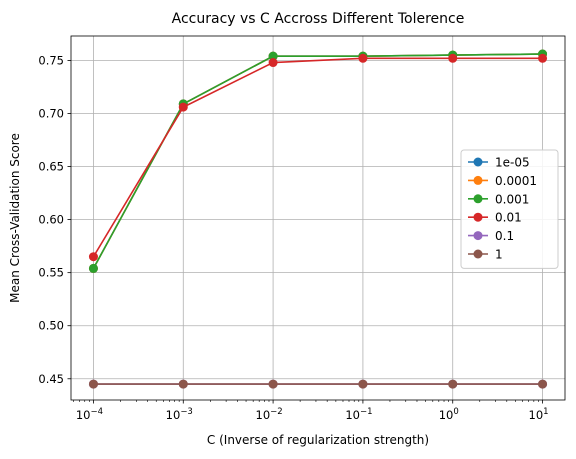  I want to click on legend-entry: 0.001, so click(498, 199).